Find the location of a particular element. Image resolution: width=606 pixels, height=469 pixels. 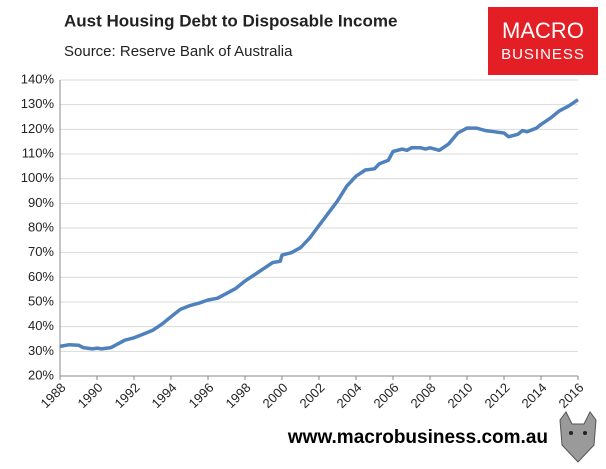

x-tick-label: 1990 is located at coordinates (89, 395).